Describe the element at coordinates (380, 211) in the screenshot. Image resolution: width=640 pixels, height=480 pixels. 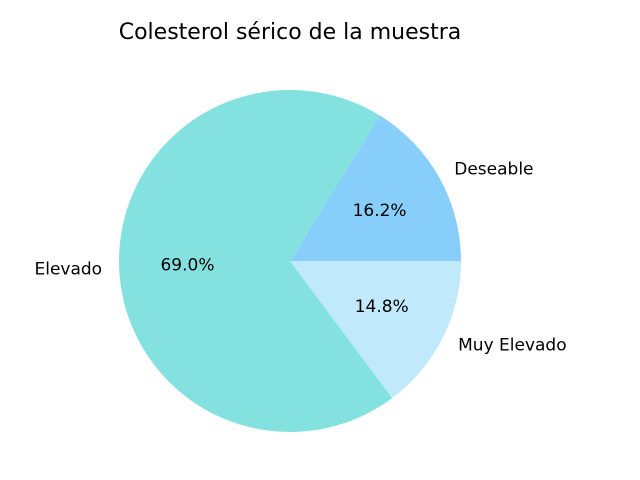
I see `slice-percent-label: 16.2%` at that location.